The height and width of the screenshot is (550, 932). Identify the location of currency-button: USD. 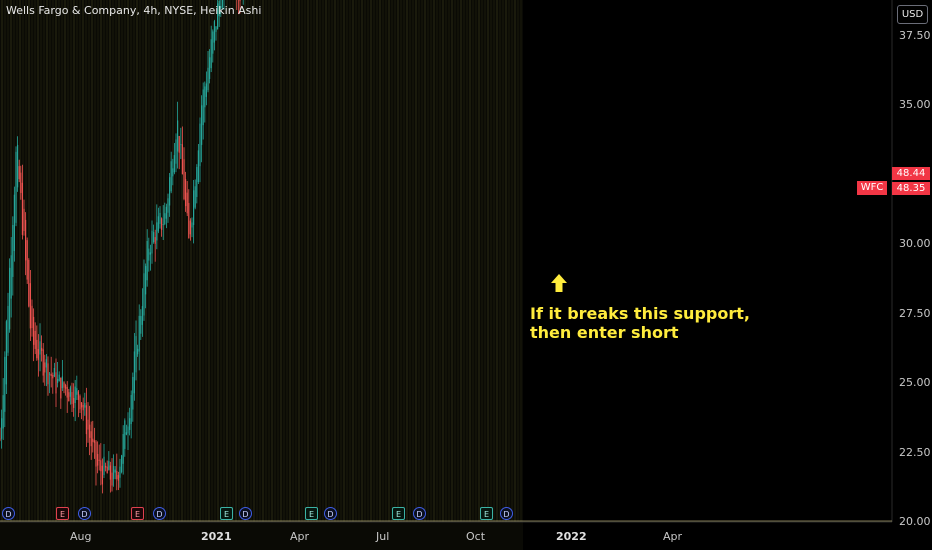
(912, 14).